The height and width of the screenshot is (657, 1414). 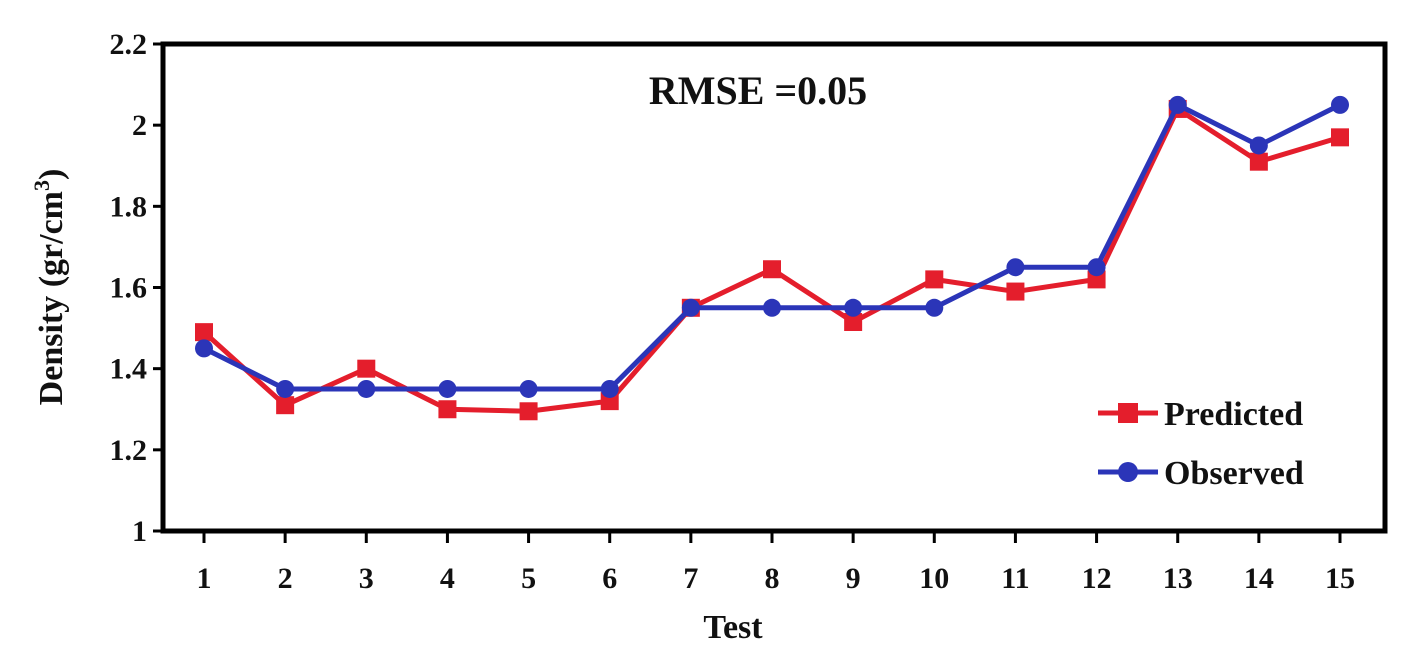 What do you see at coordinates (129, 44) in the screenshot?
I see `y-tick-label: 2.2` at bounding box center [129, 44].